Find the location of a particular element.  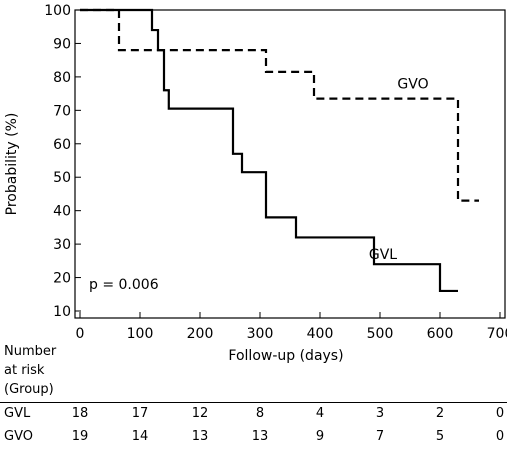

x-axis-label: Follow-up (days) is located at coordinates (285, 356).